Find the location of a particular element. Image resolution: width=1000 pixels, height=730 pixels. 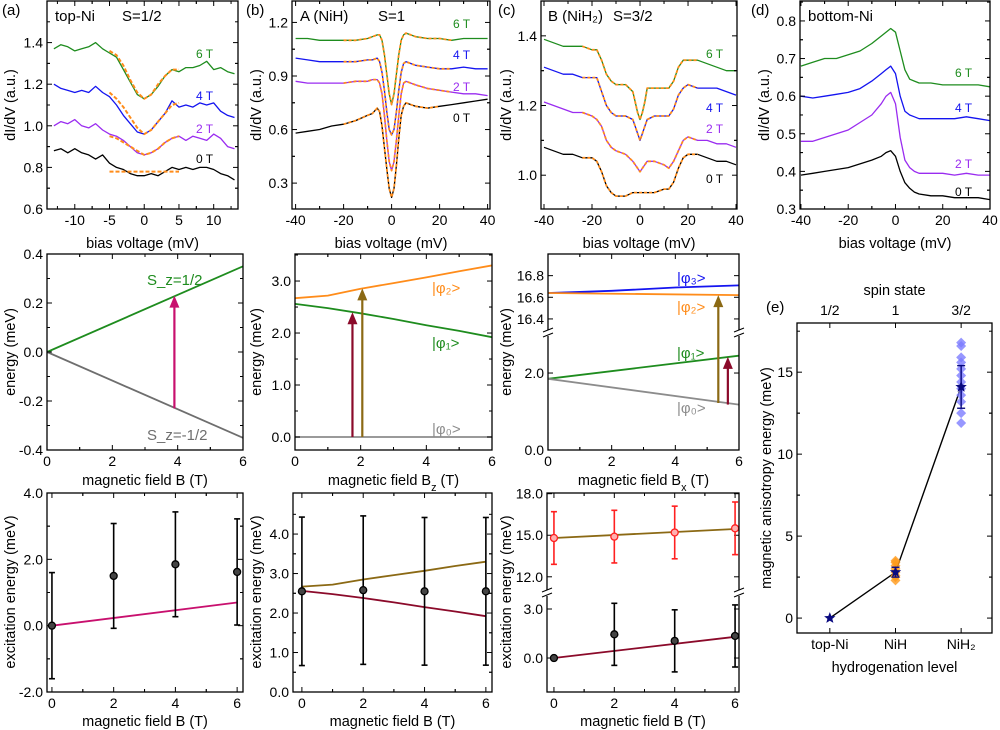

series-label: |φ₀> is located at coordinates (446, 429).